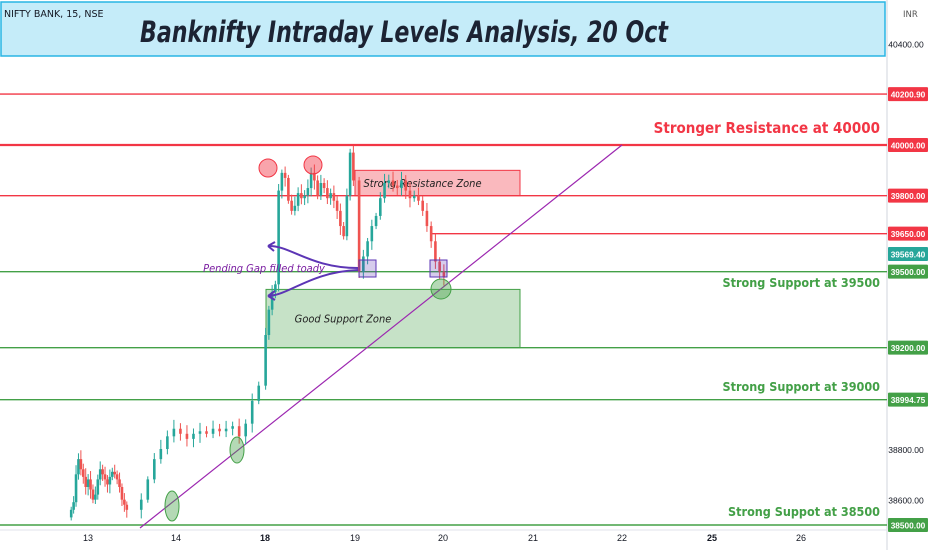 Image resolution: width=932 pixels, height=550 pixels. Describe the element at coordinates (422, 183) in the screenshot. I see `zone-label: Strong Resistance Zone` at that location.